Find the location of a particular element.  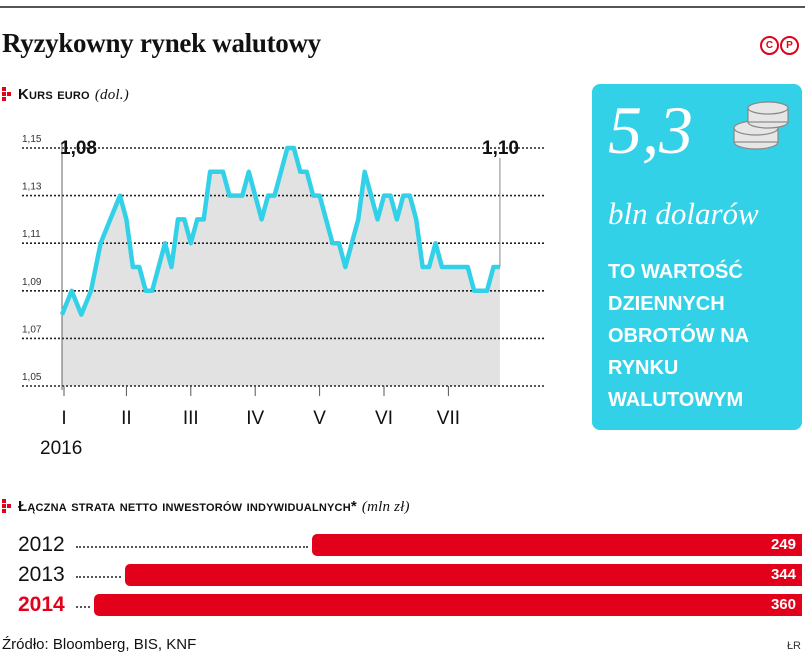

logo-p: P is located at coordinates (789, 45).